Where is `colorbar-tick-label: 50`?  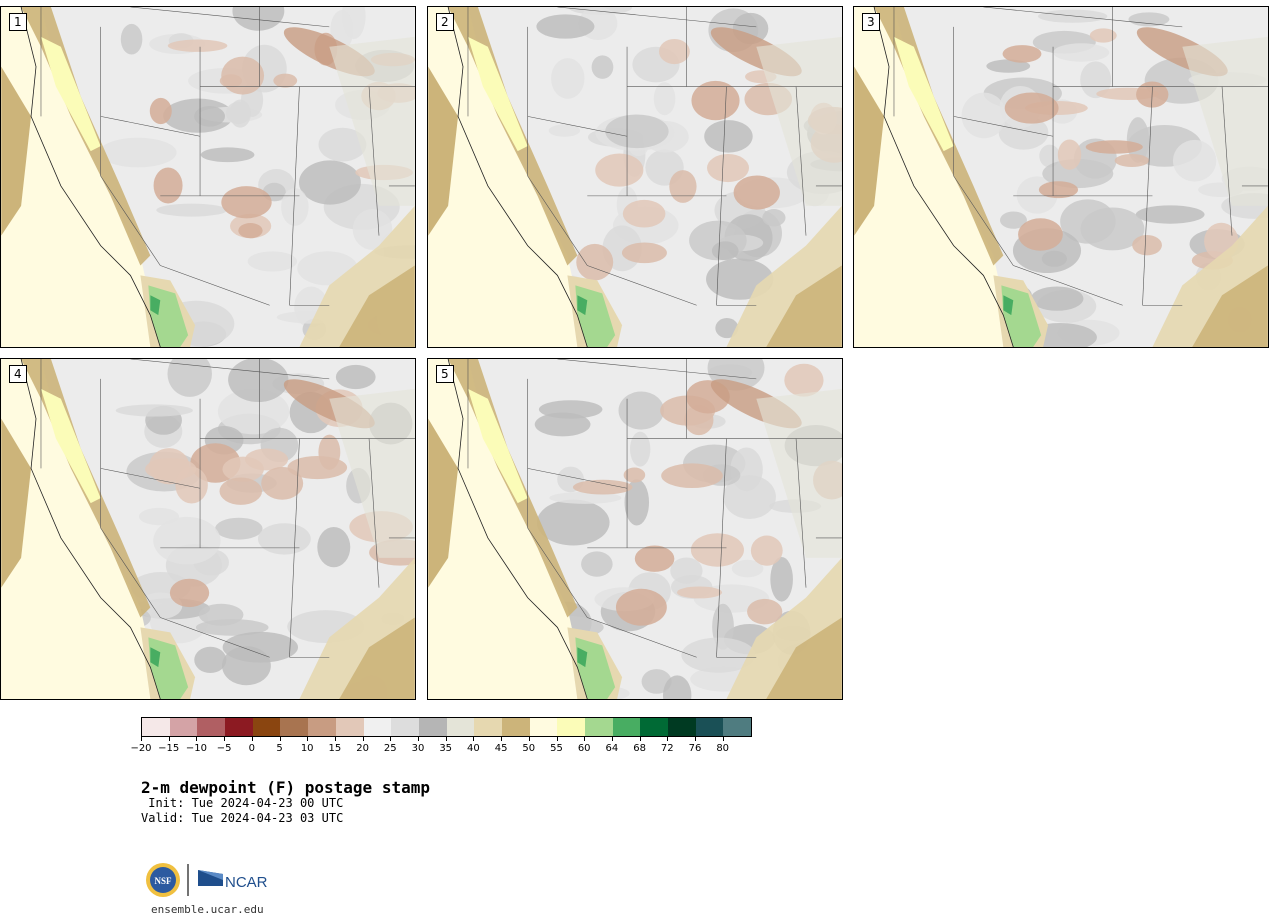 colorbar-tick-label: 50 is located at coordinates (529, 748).